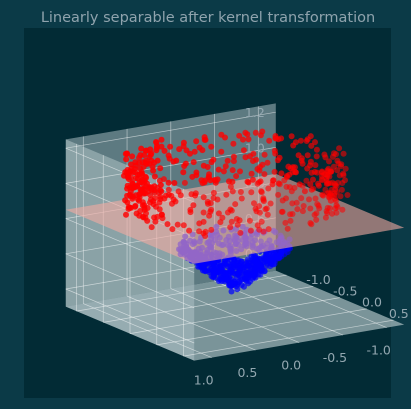 Image resolution: width=411 pixels, height=409 pixels. Describe the element at coordinates (255, 112) in the screenshot. I see `z-tick-label: 1.2` at that location.